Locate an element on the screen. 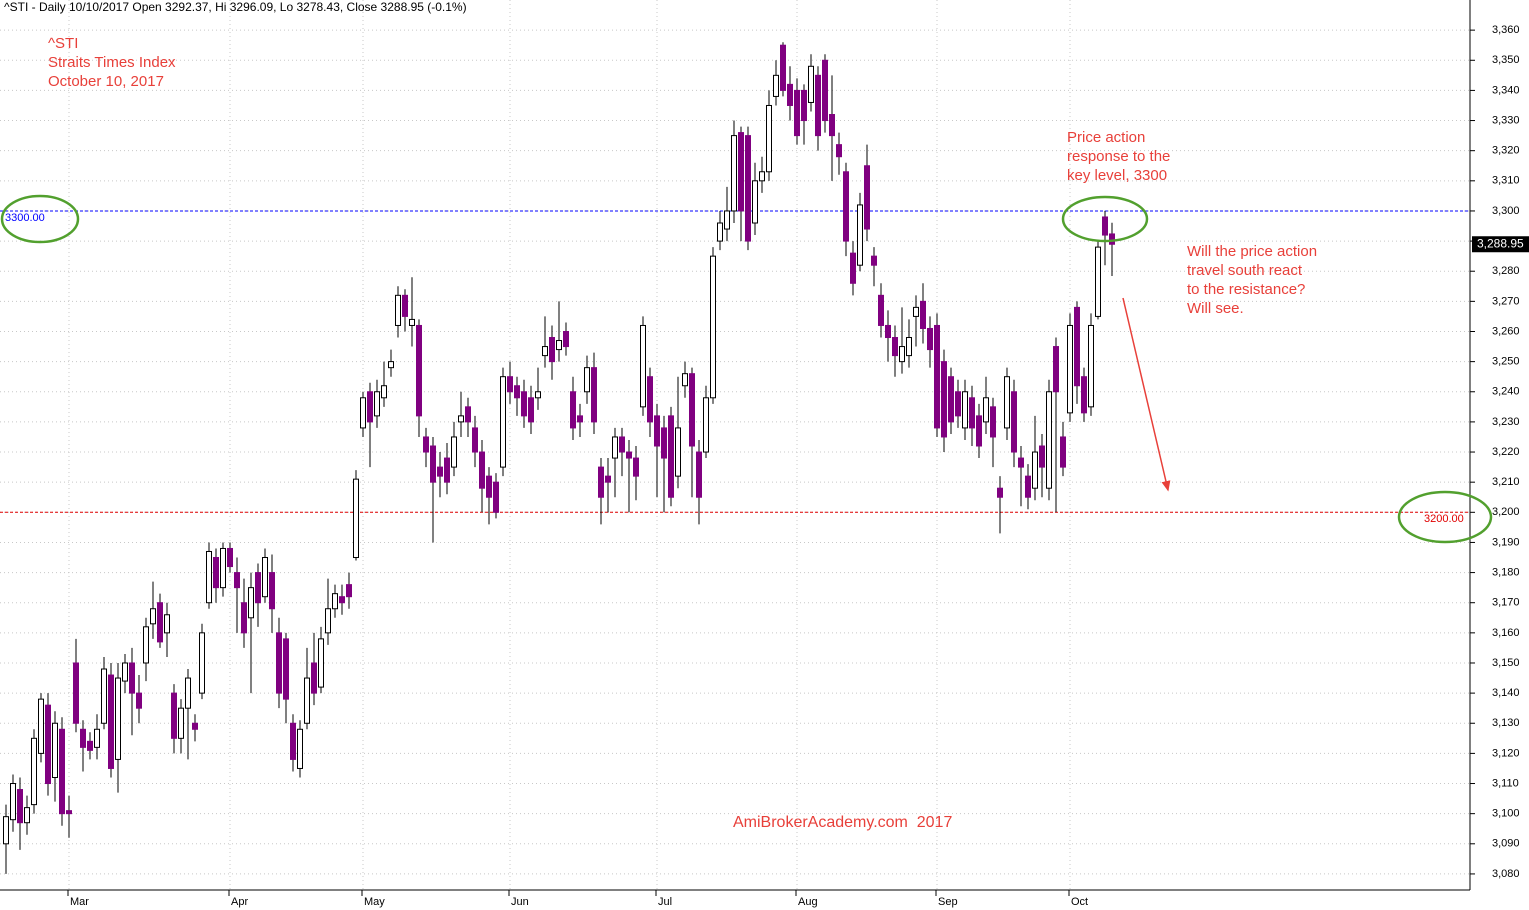  y-tick-label: 3,270 is located at coordinates (1506, 301).